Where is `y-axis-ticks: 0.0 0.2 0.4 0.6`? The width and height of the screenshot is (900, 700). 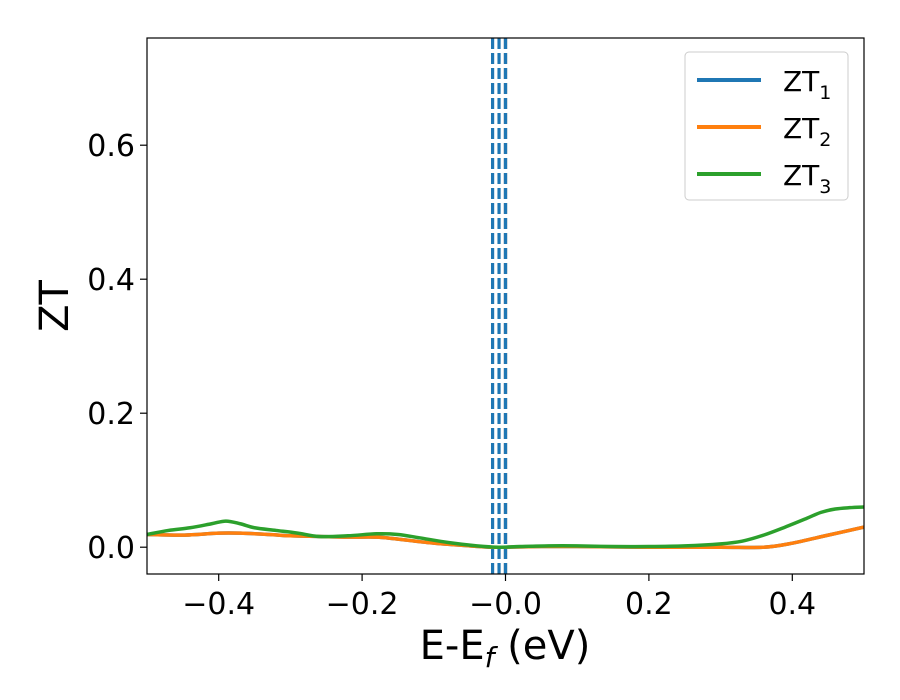 y-axis-ticks: 0.0 0.2 0.4 0.6 is located at coordinates (117, 347).